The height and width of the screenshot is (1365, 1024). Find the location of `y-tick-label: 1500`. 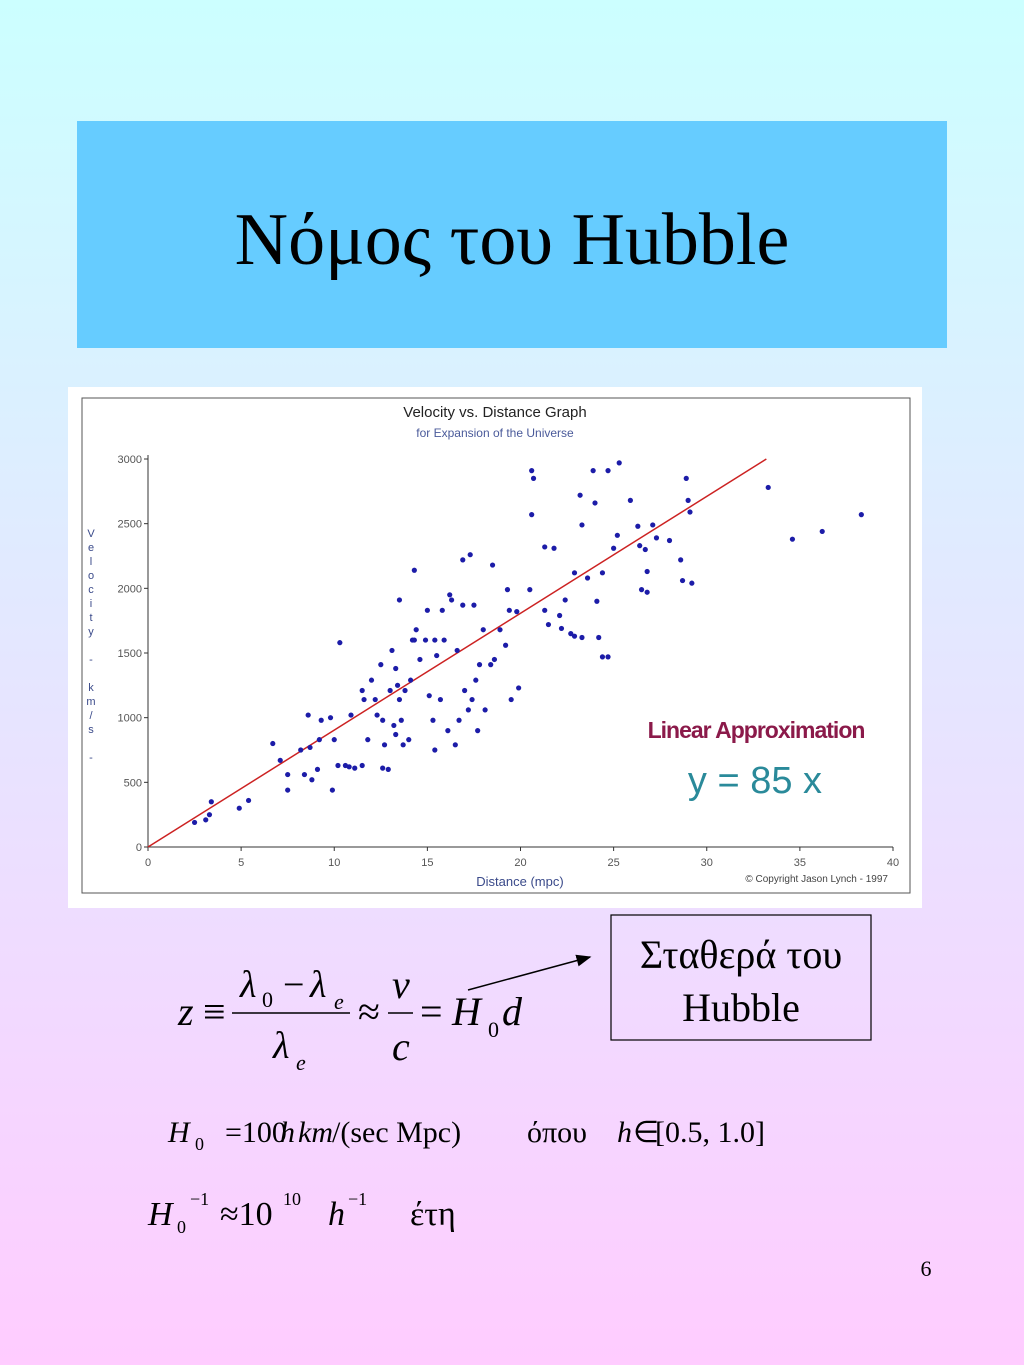

y-tick-label: 1500 is located at coordinates (130, 654).